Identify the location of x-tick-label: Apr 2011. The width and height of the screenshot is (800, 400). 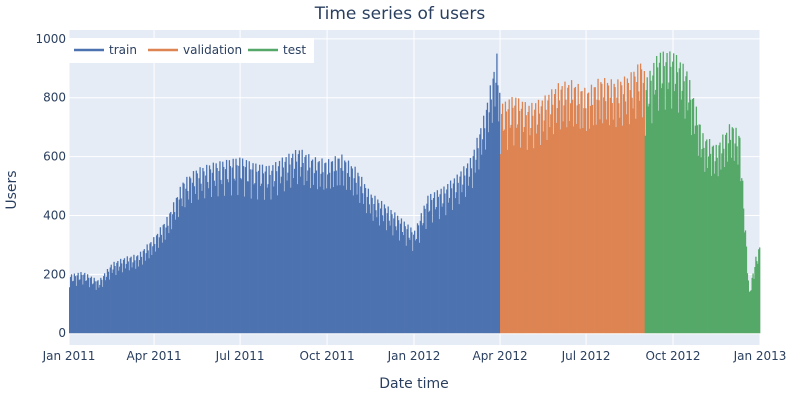
(154, 356).